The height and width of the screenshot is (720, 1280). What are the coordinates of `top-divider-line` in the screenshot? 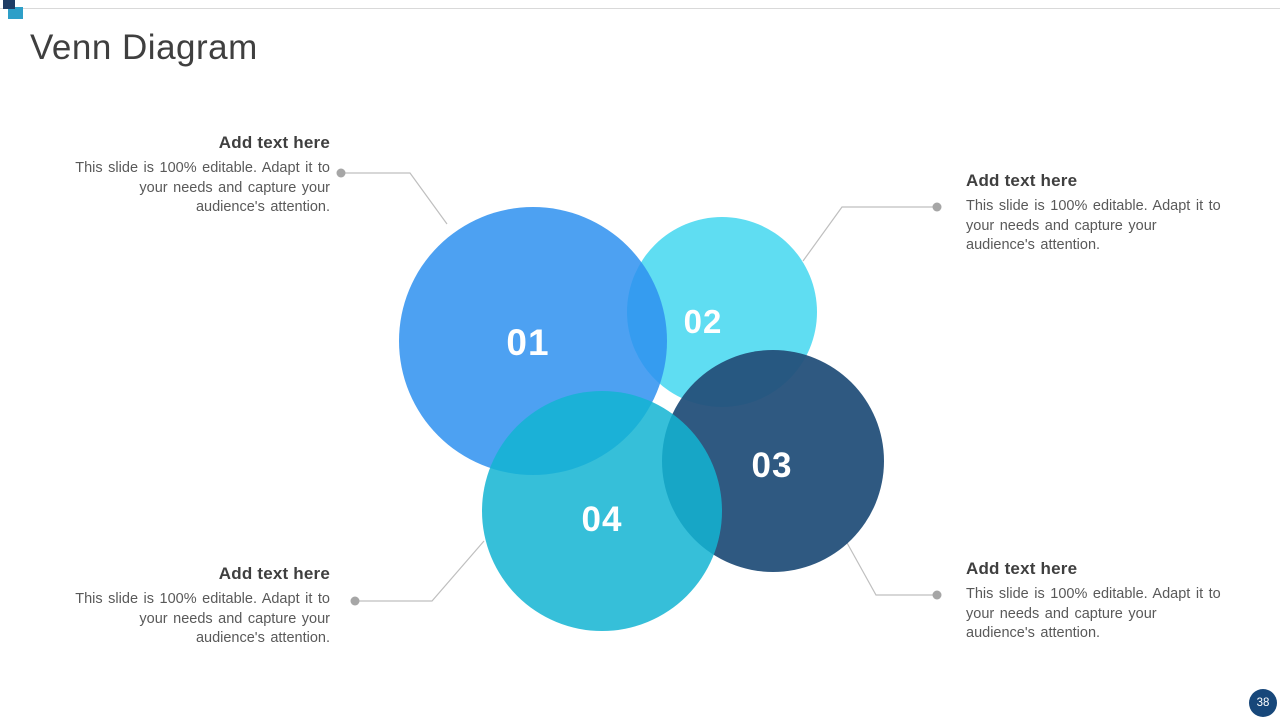 It's located at (640, 8).